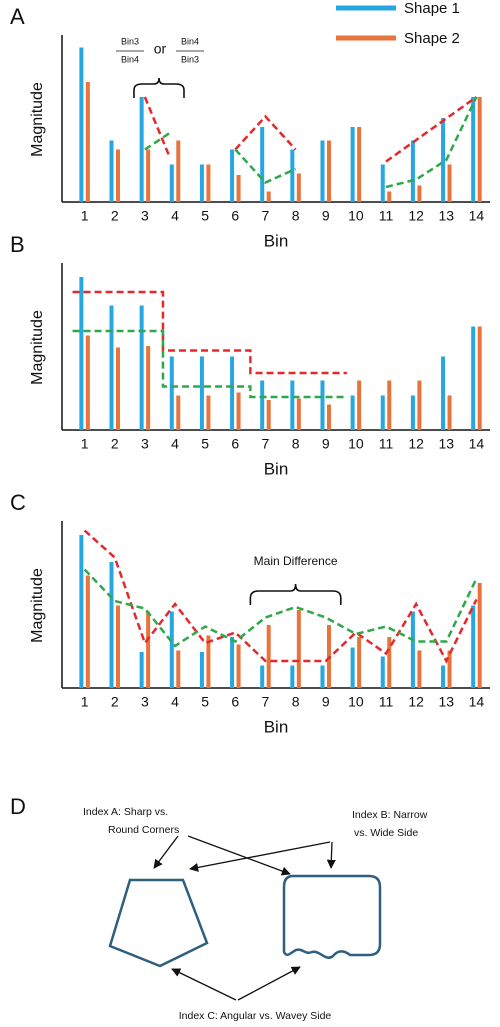  I want to click on arrows, so click(244, 918).